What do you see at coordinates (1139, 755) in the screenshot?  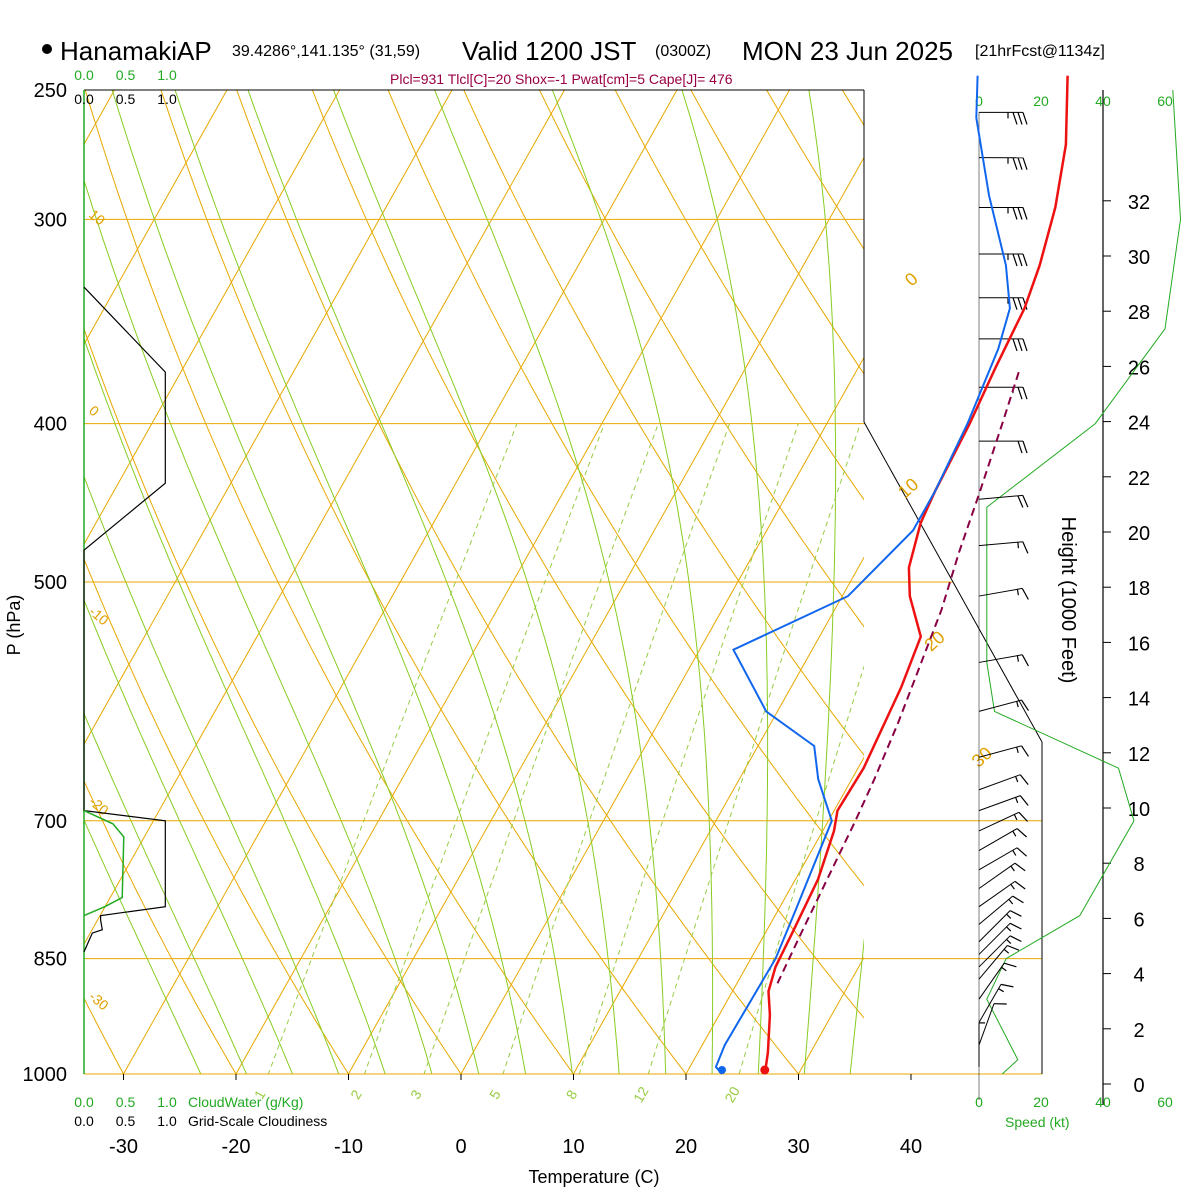 I see `height-tick-label: 12` at bounding box center [1139, 755].